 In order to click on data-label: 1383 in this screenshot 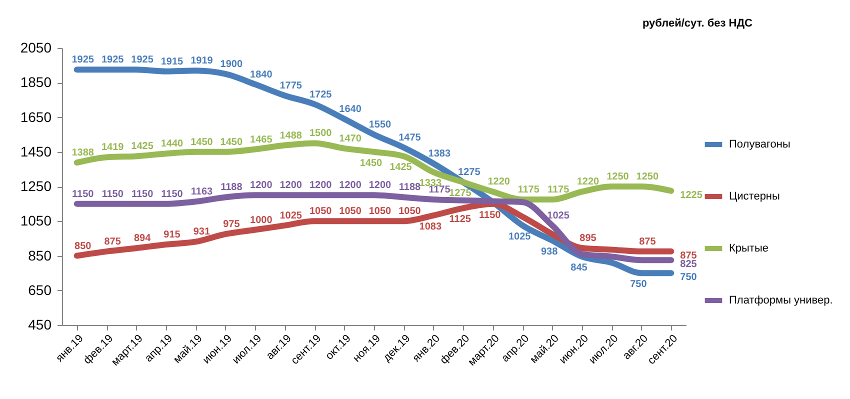, I will do `click(439, 154)`.